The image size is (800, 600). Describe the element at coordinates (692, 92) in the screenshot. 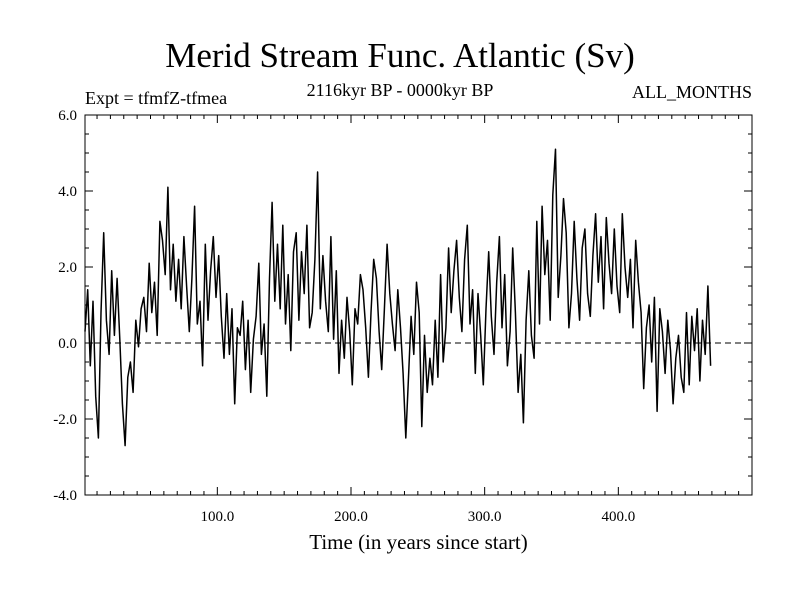

I see `months-label: ALL_MONTHS` at that location.